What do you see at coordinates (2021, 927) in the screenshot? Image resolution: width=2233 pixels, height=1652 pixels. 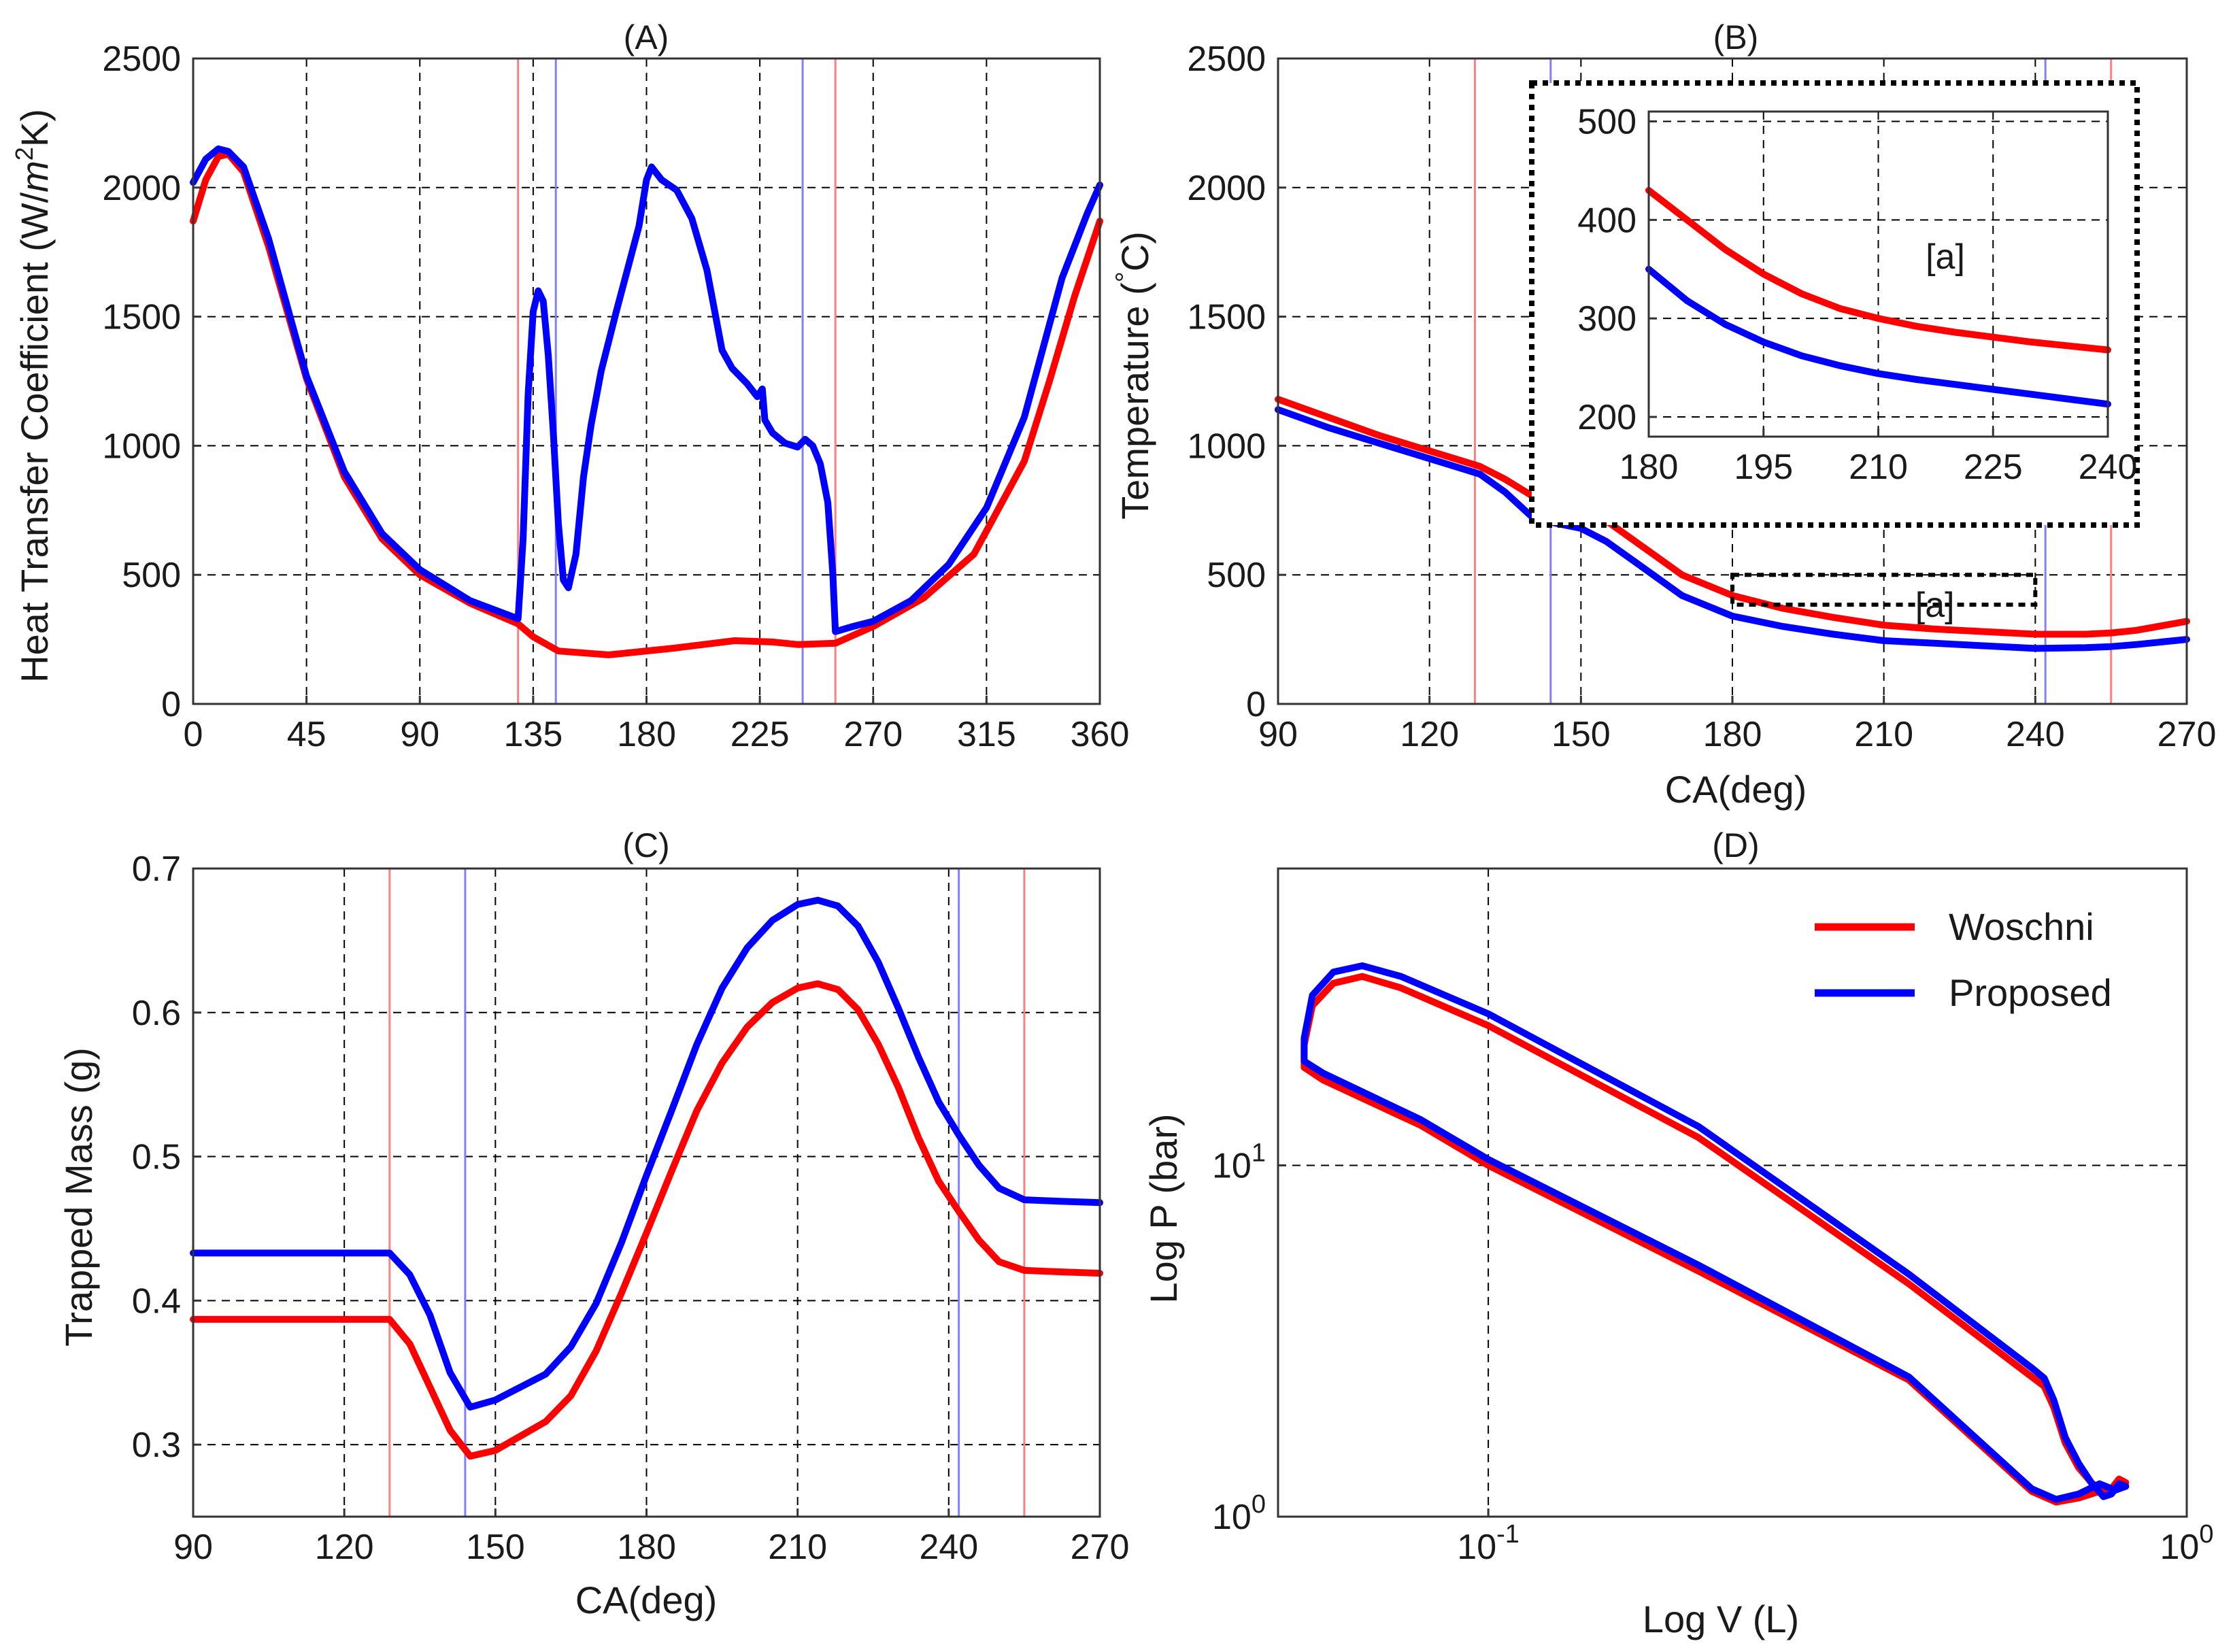 I see `legend-label-woschni: Woschni` at bounding box center [2021, 927].